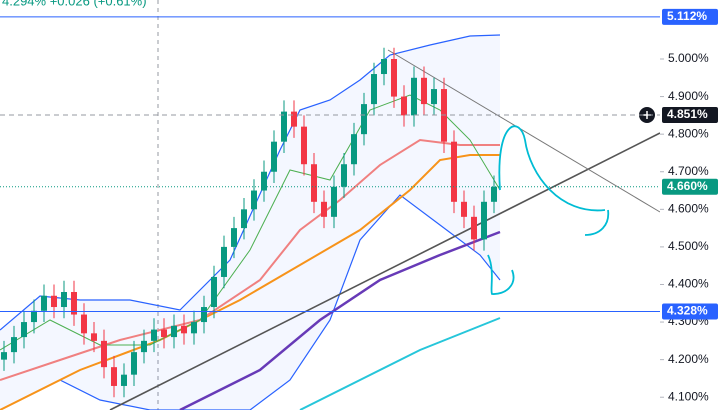 The width and height of the screenshot is (720, 410). What do you see at coordinates (687, 16) in the screenshot?
I see `price-label: 5.112%` at bounding box center [687, 16].